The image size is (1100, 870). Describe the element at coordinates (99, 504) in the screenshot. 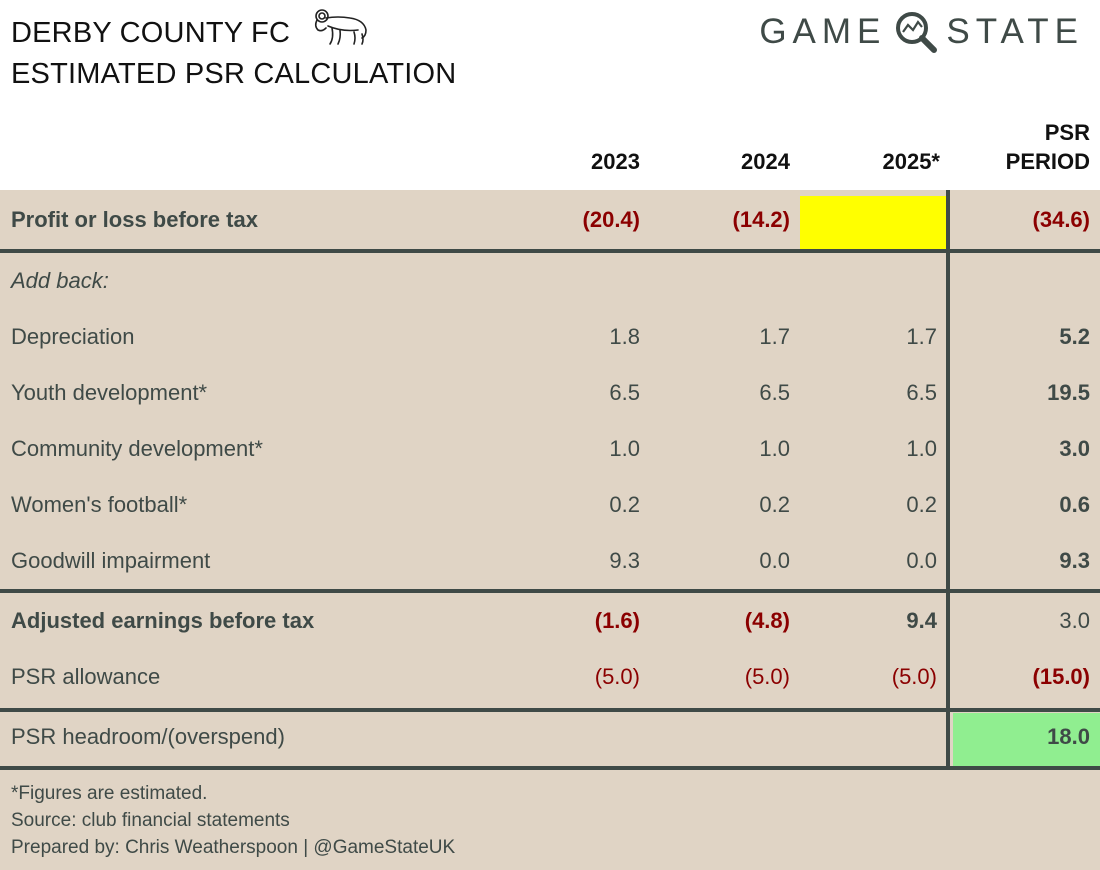

I see `row-label: Women's football*` at that location.